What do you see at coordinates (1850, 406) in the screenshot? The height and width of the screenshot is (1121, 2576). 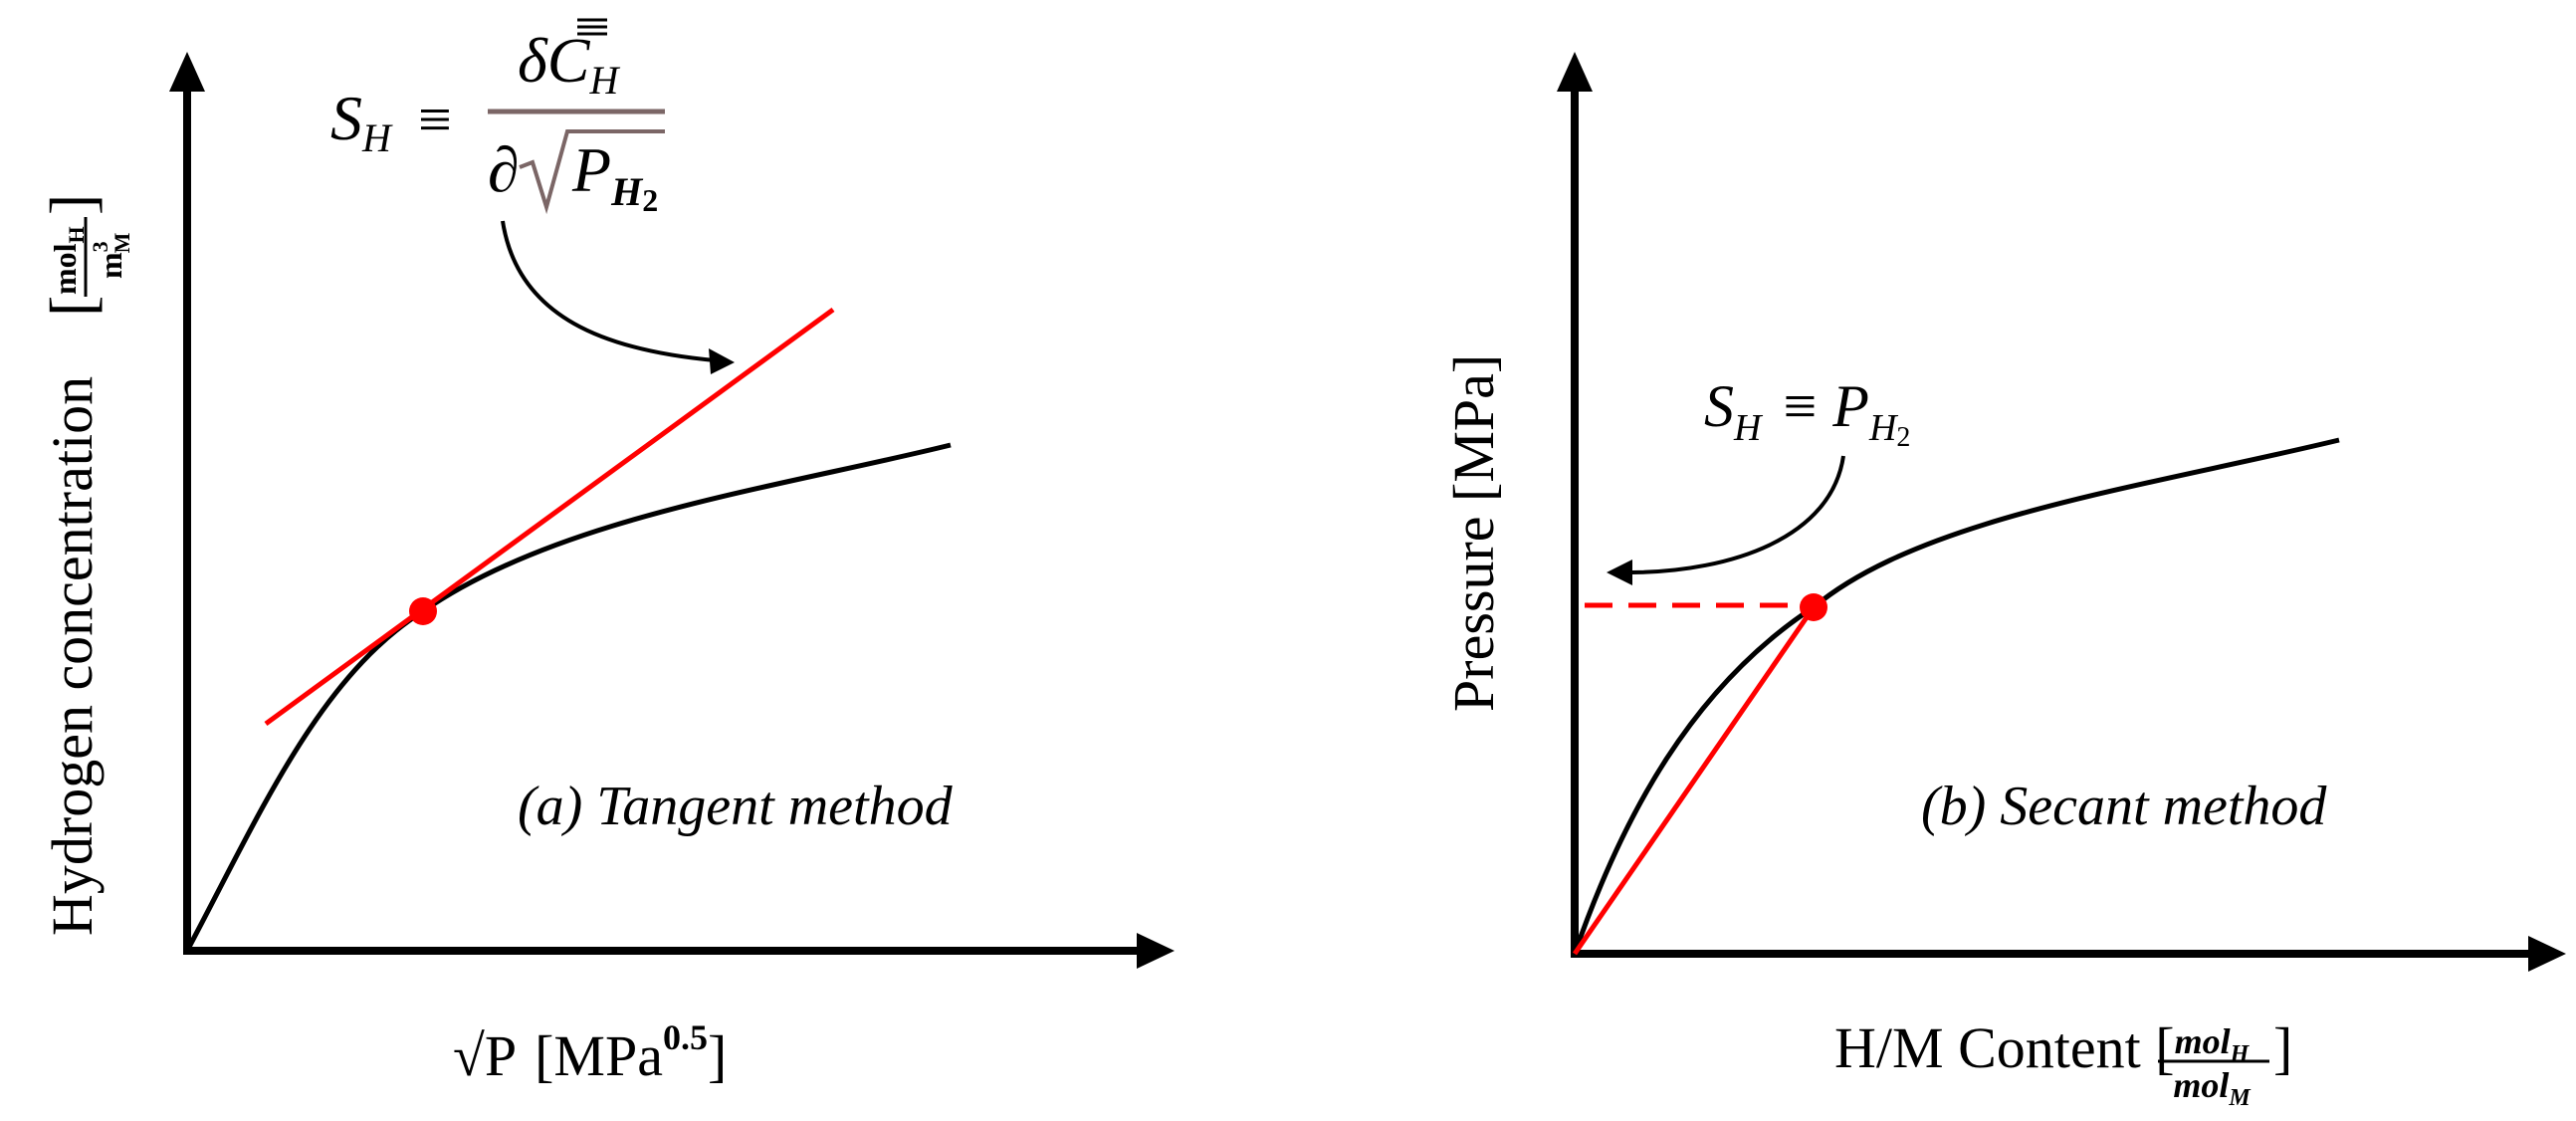 I see `formula-b-rhs: P` at bounding box center [1850, 406].